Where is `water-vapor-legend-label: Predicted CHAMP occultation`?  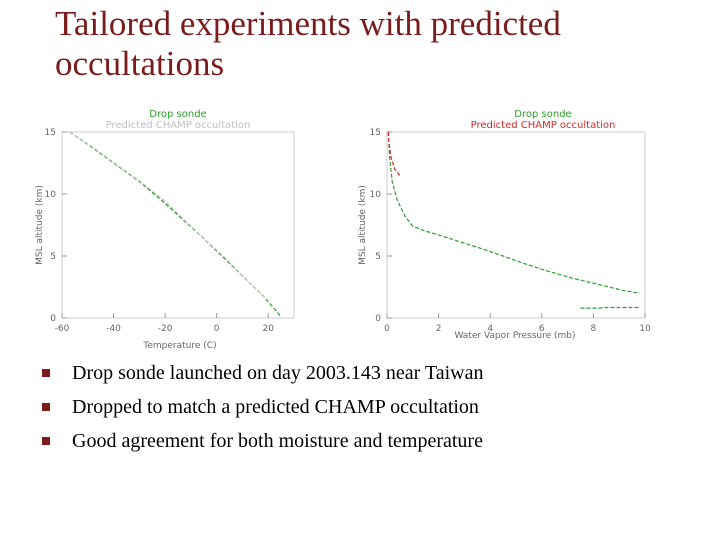 water-vapor-legend-label: Predicted CHAMP occultation is located at coordinates (543, 125).